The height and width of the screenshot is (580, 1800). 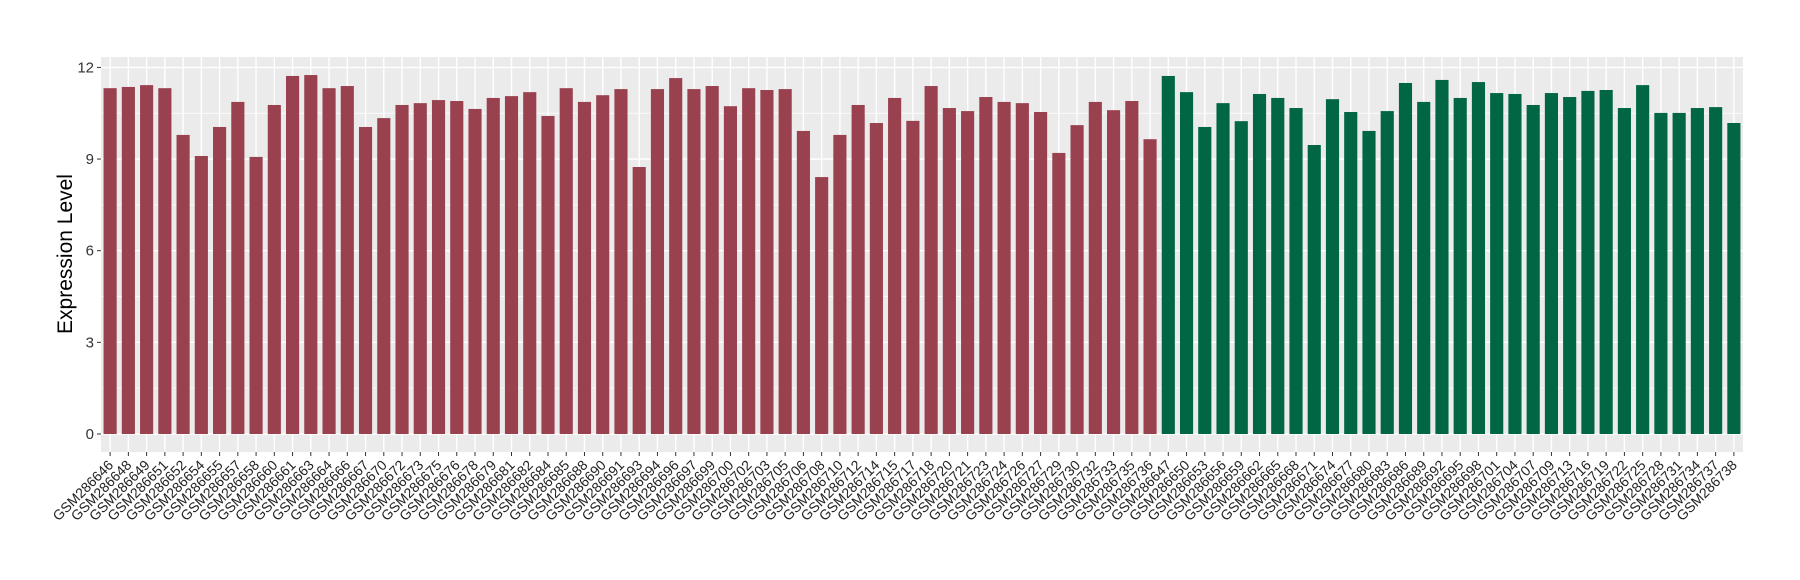 I want to click on bar-GSM286648, so click(x=128, y=260).